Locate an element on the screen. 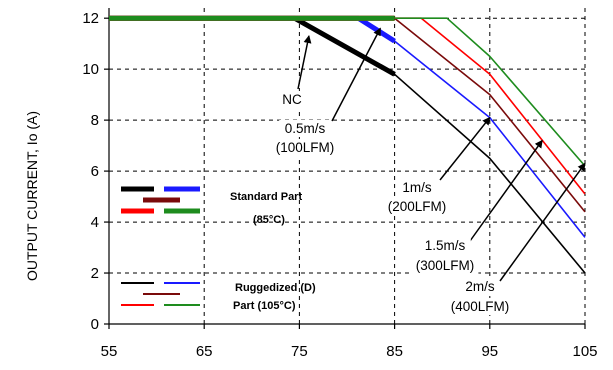 This screenshot has width=613, height=370. x-tick-label: 55 is located at coordinates (109, 351).